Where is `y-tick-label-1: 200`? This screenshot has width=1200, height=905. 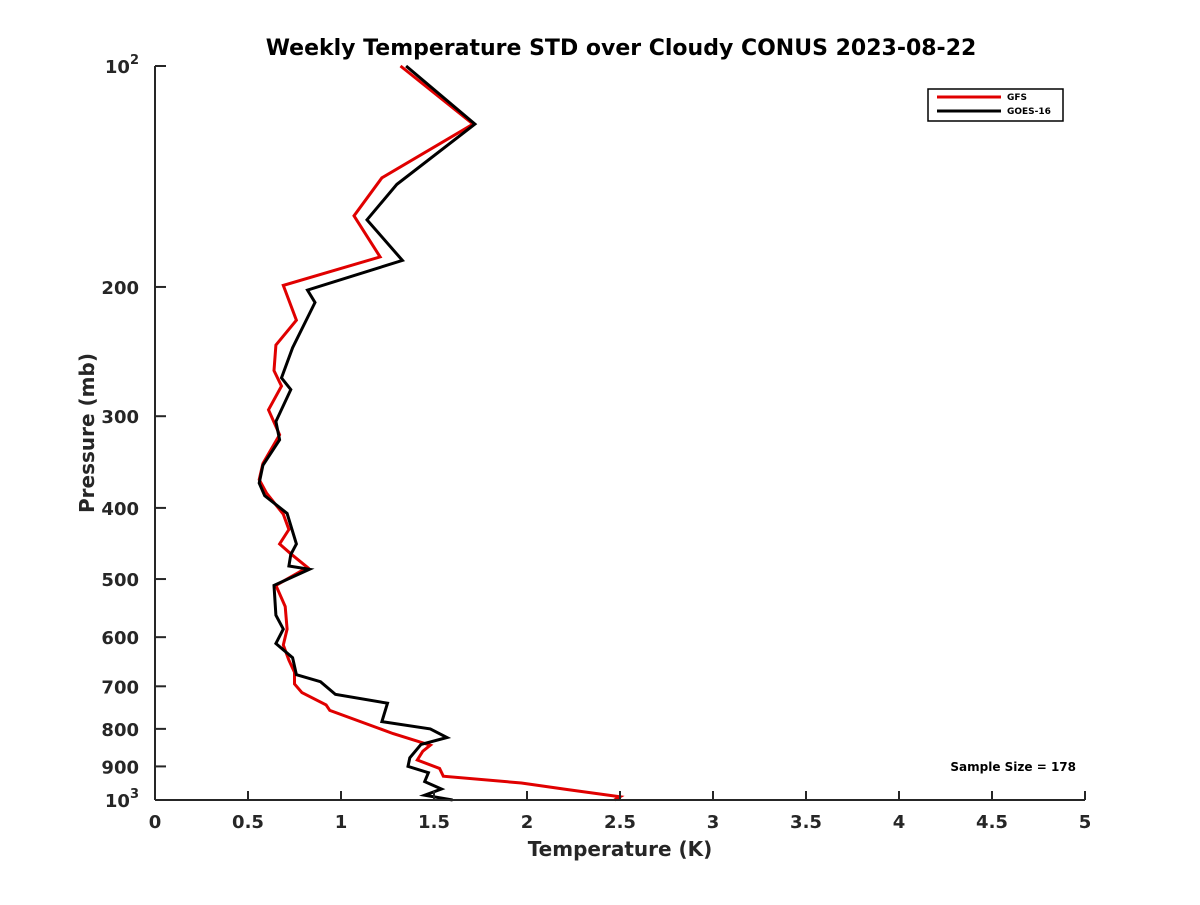 y-tick-label-1: 200 is located at coordinates (120, 288).